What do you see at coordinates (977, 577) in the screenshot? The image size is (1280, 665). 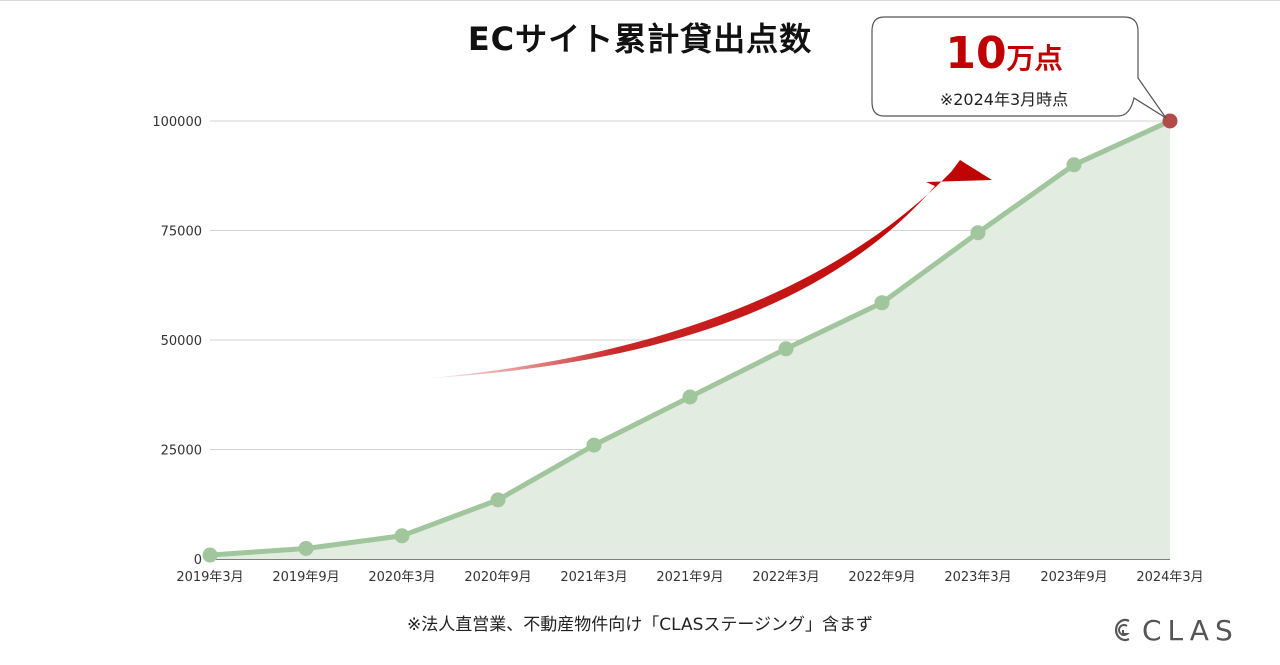 I see `x-tick-label: 2023年3月` at bounding box center [977, 577].